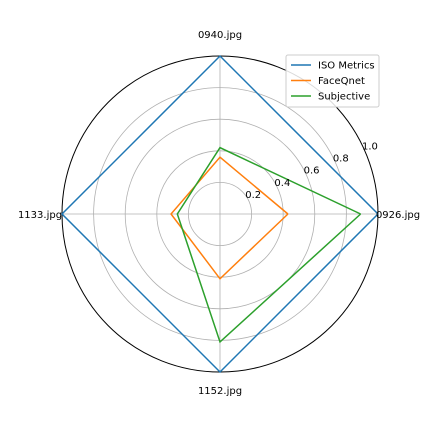  Describe the element at coordinates (370, 147) in the screenshot. I see `radial-tick-label: 1.0` at that location.